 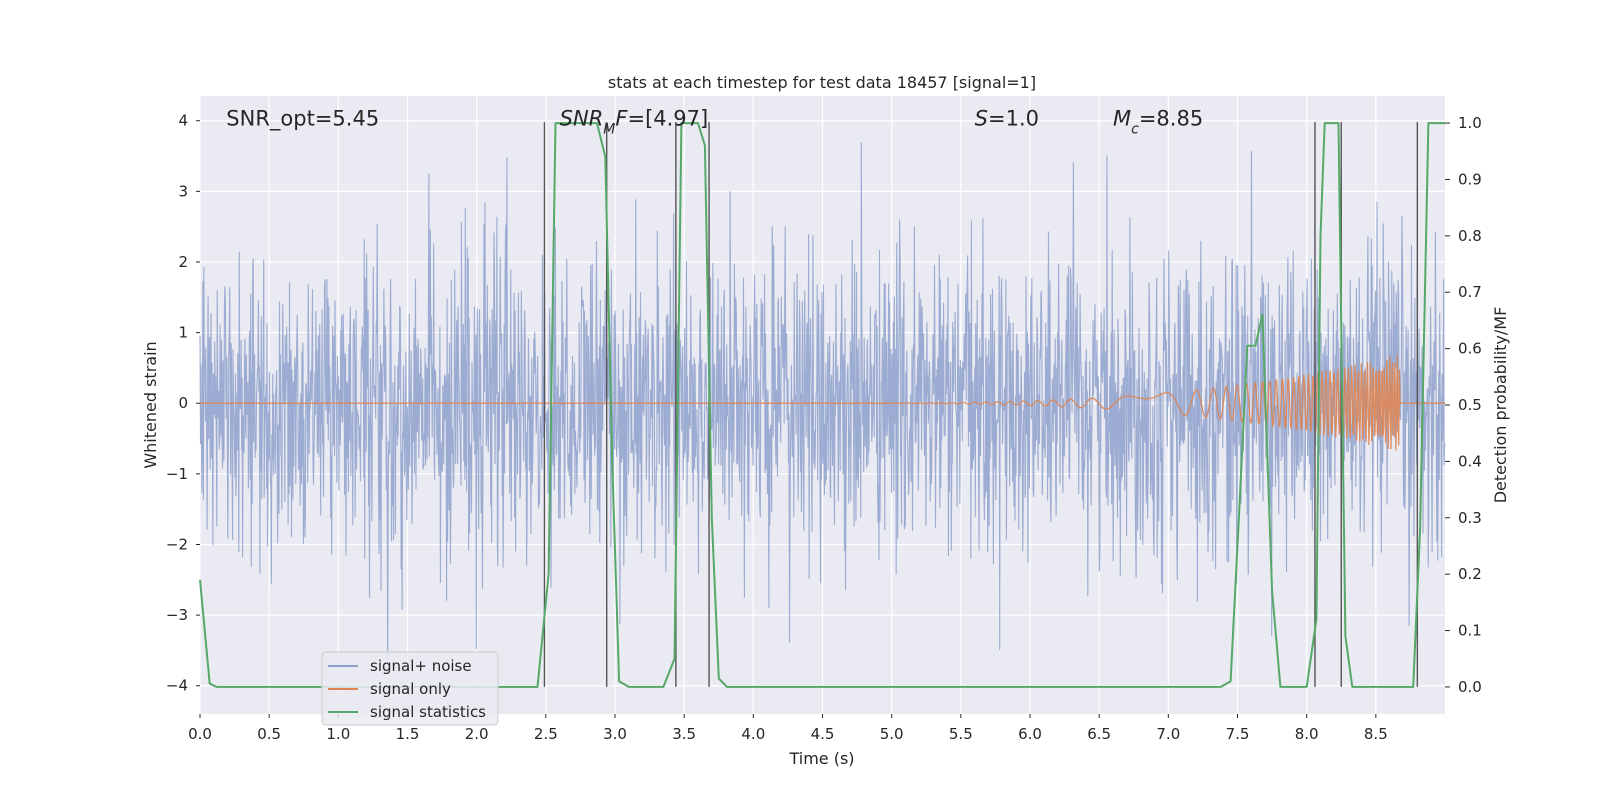 What do you see at coordinates (183, 121) in the screenshot?
I see `y-left-tick-label: 4` at bounding box center [183, 121].